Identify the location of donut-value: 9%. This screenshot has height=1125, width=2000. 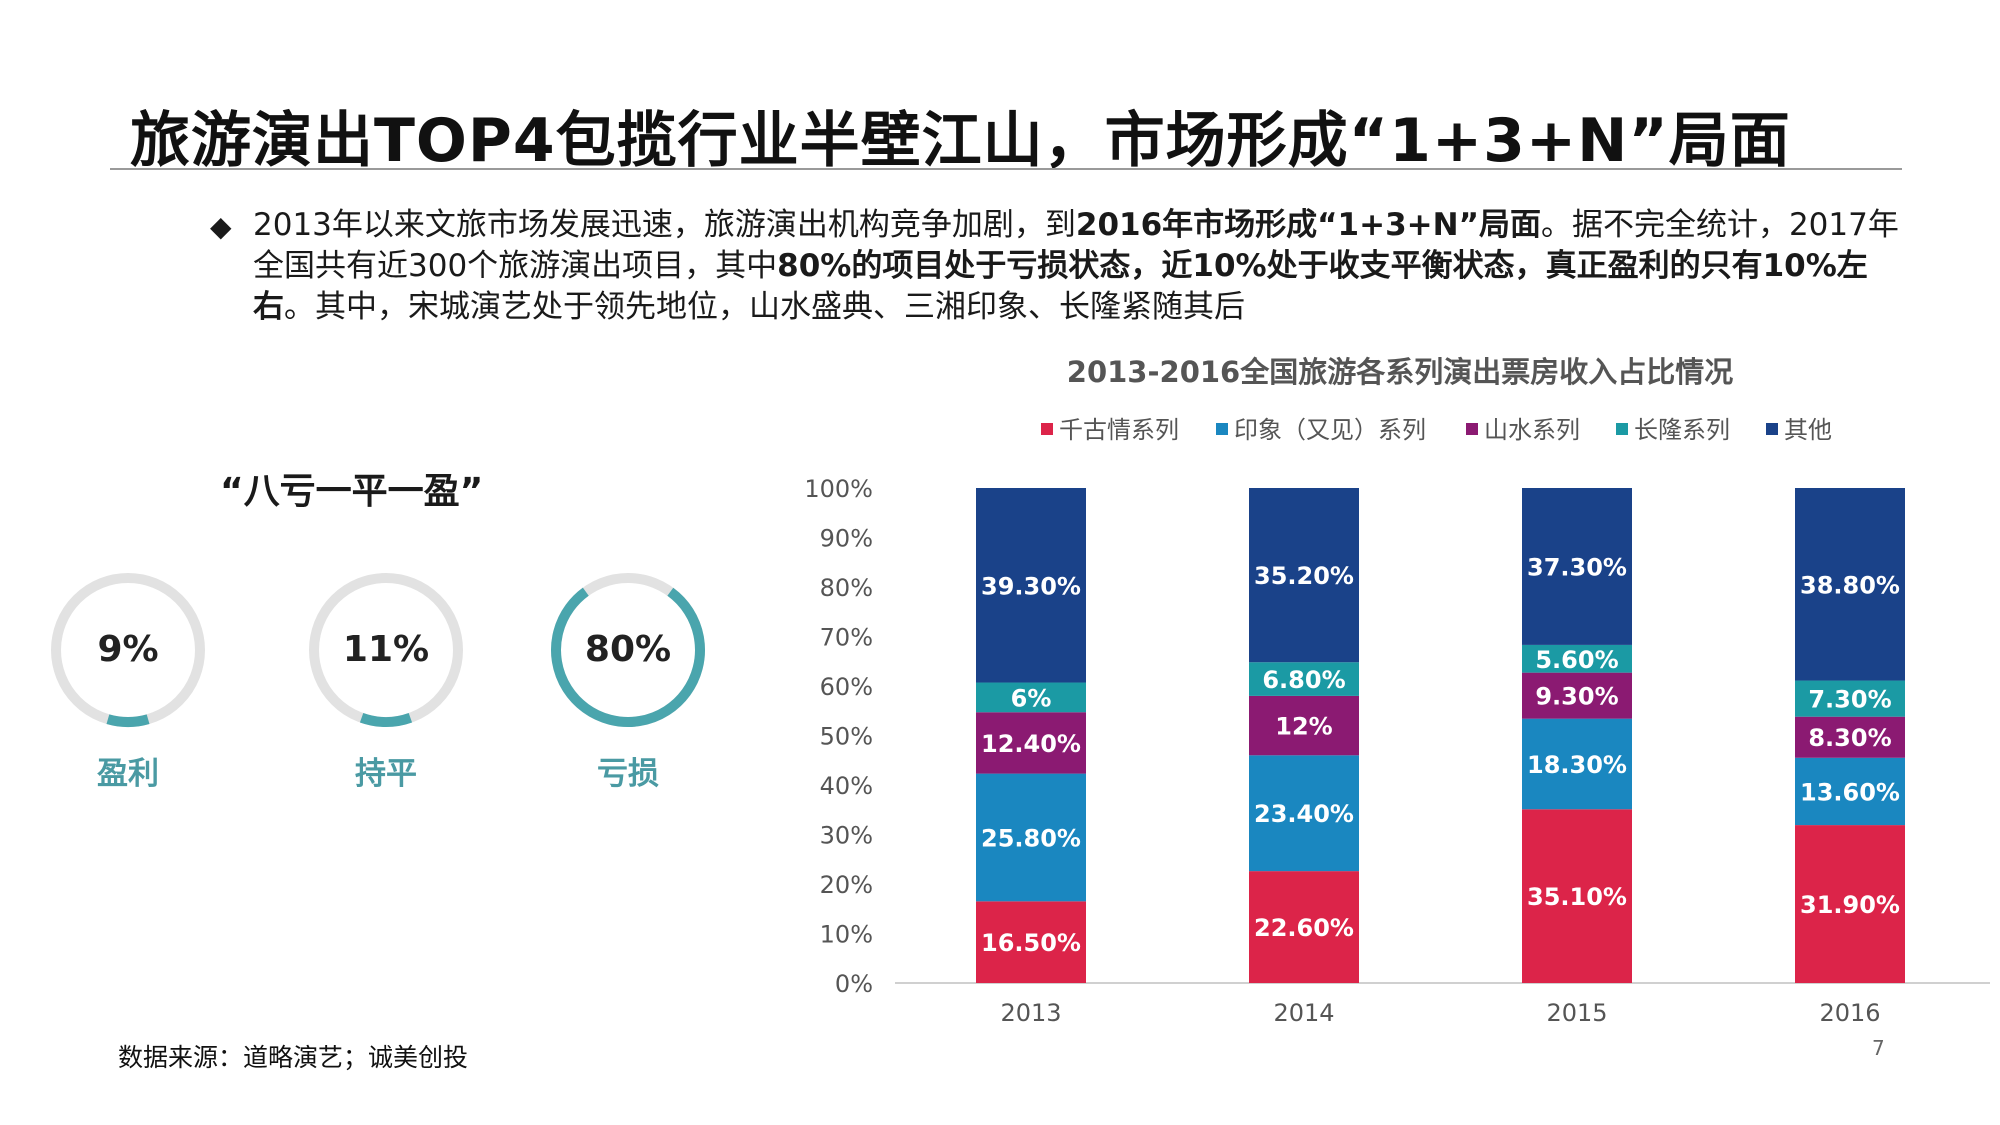
(128, 649).